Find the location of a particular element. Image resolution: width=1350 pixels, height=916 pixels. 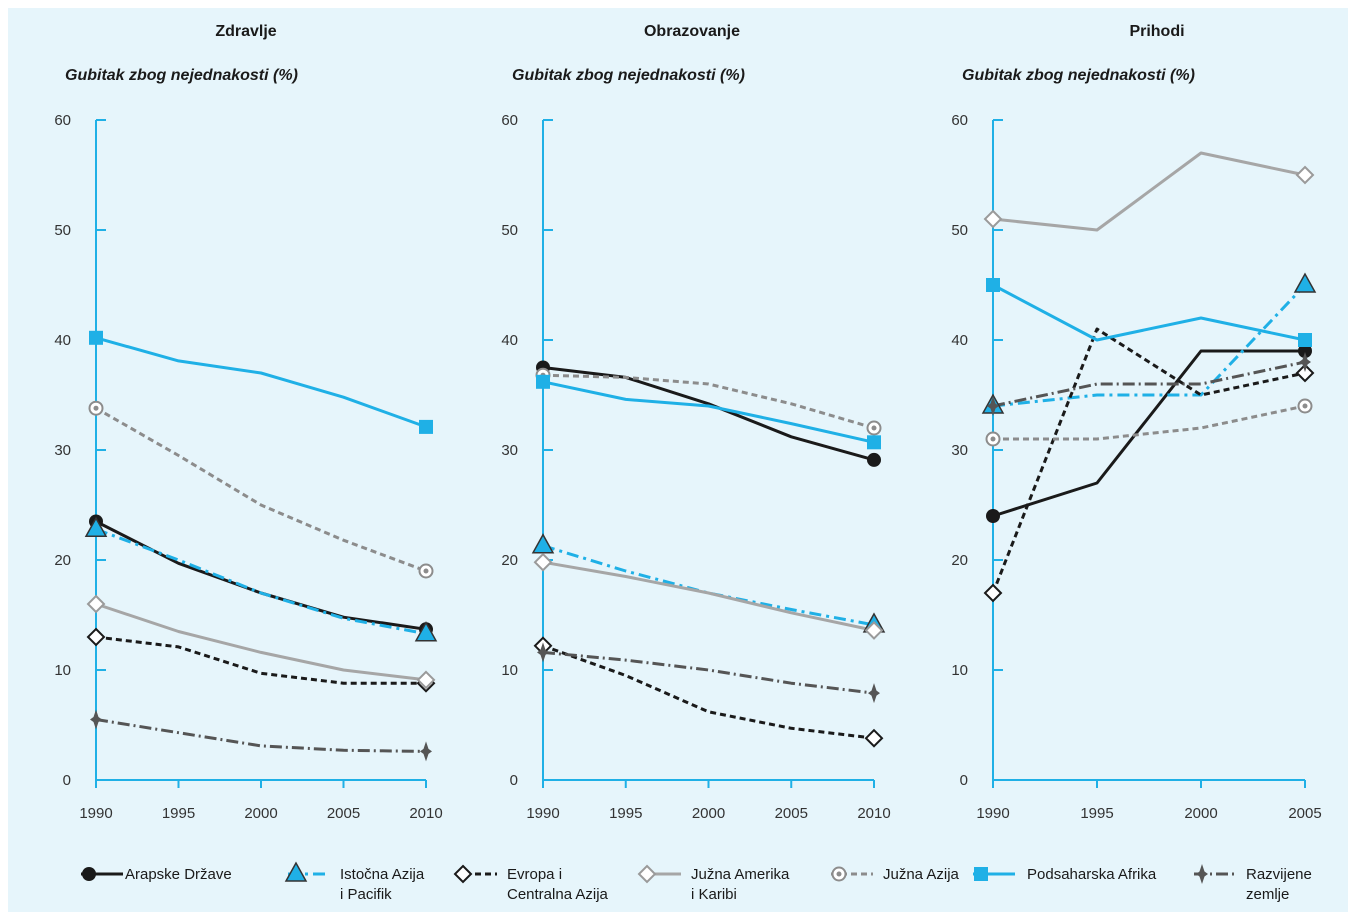

data-point-arab-last is located at coordinates (1305, 351).